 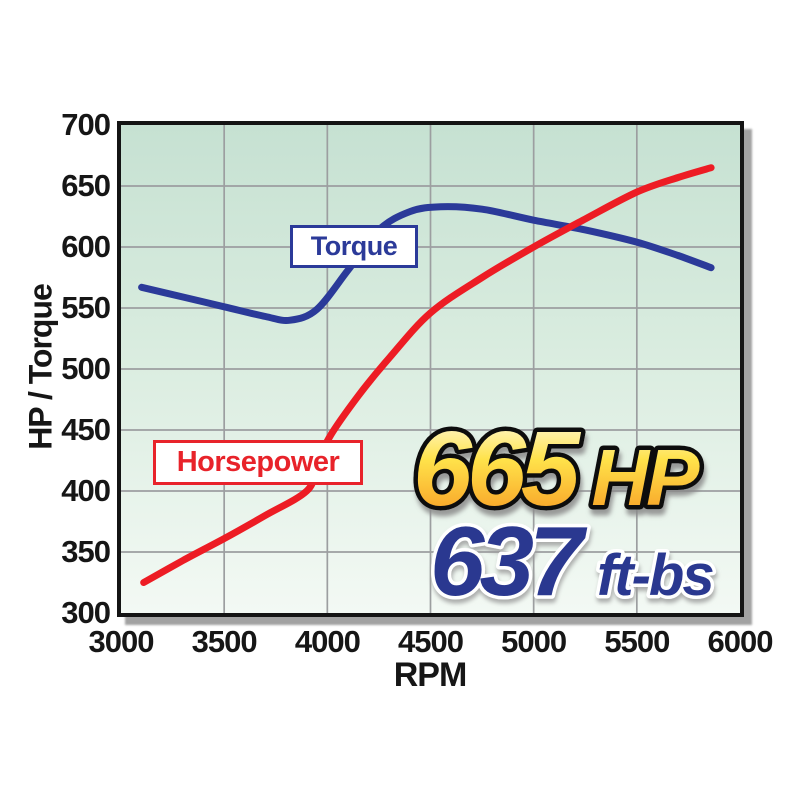 I want to click on x-tick-label-5000: 5000, so click(x=534, y=641).